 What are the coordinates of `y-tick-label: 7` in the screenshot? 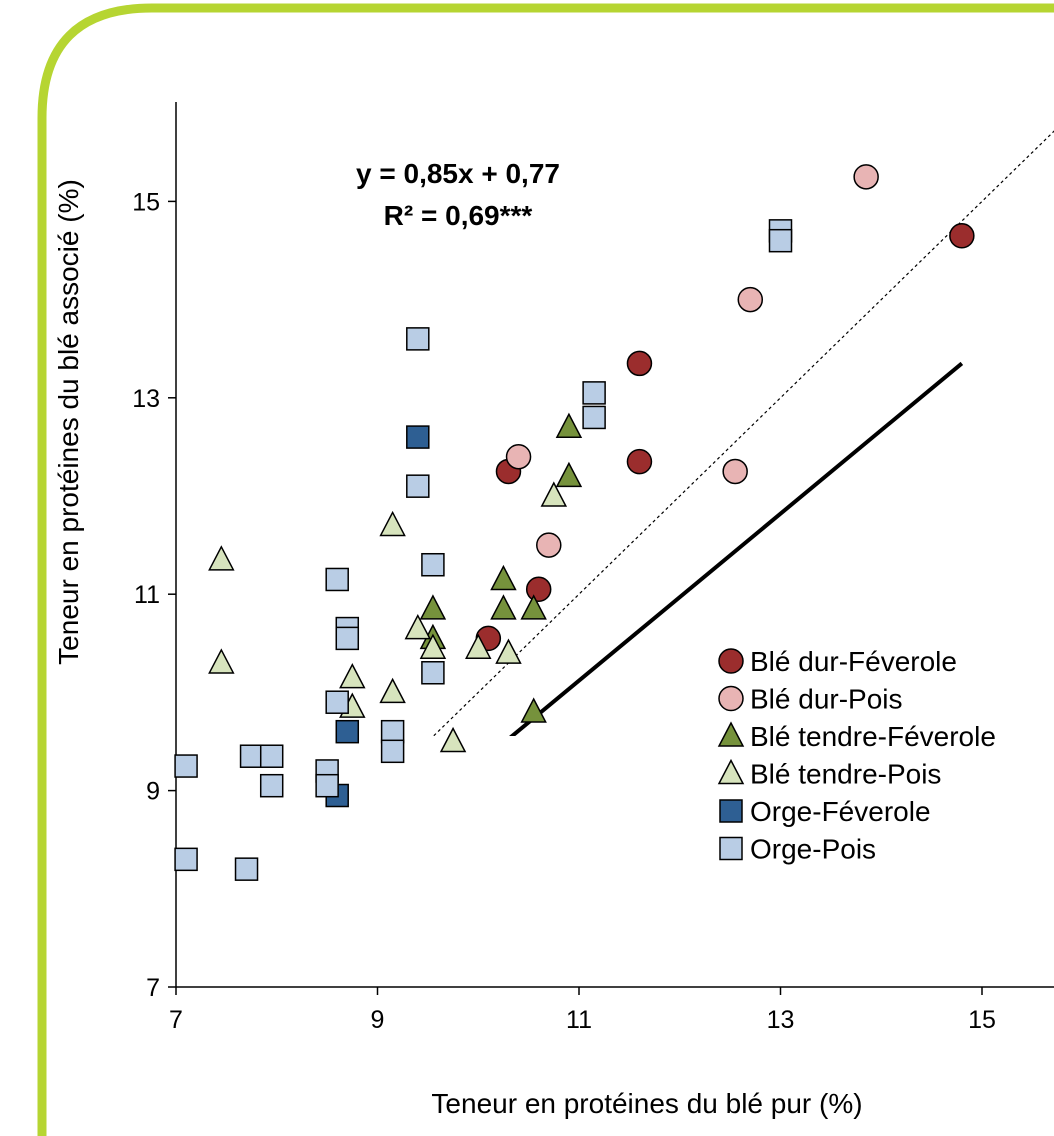 It's located at (153, 988).